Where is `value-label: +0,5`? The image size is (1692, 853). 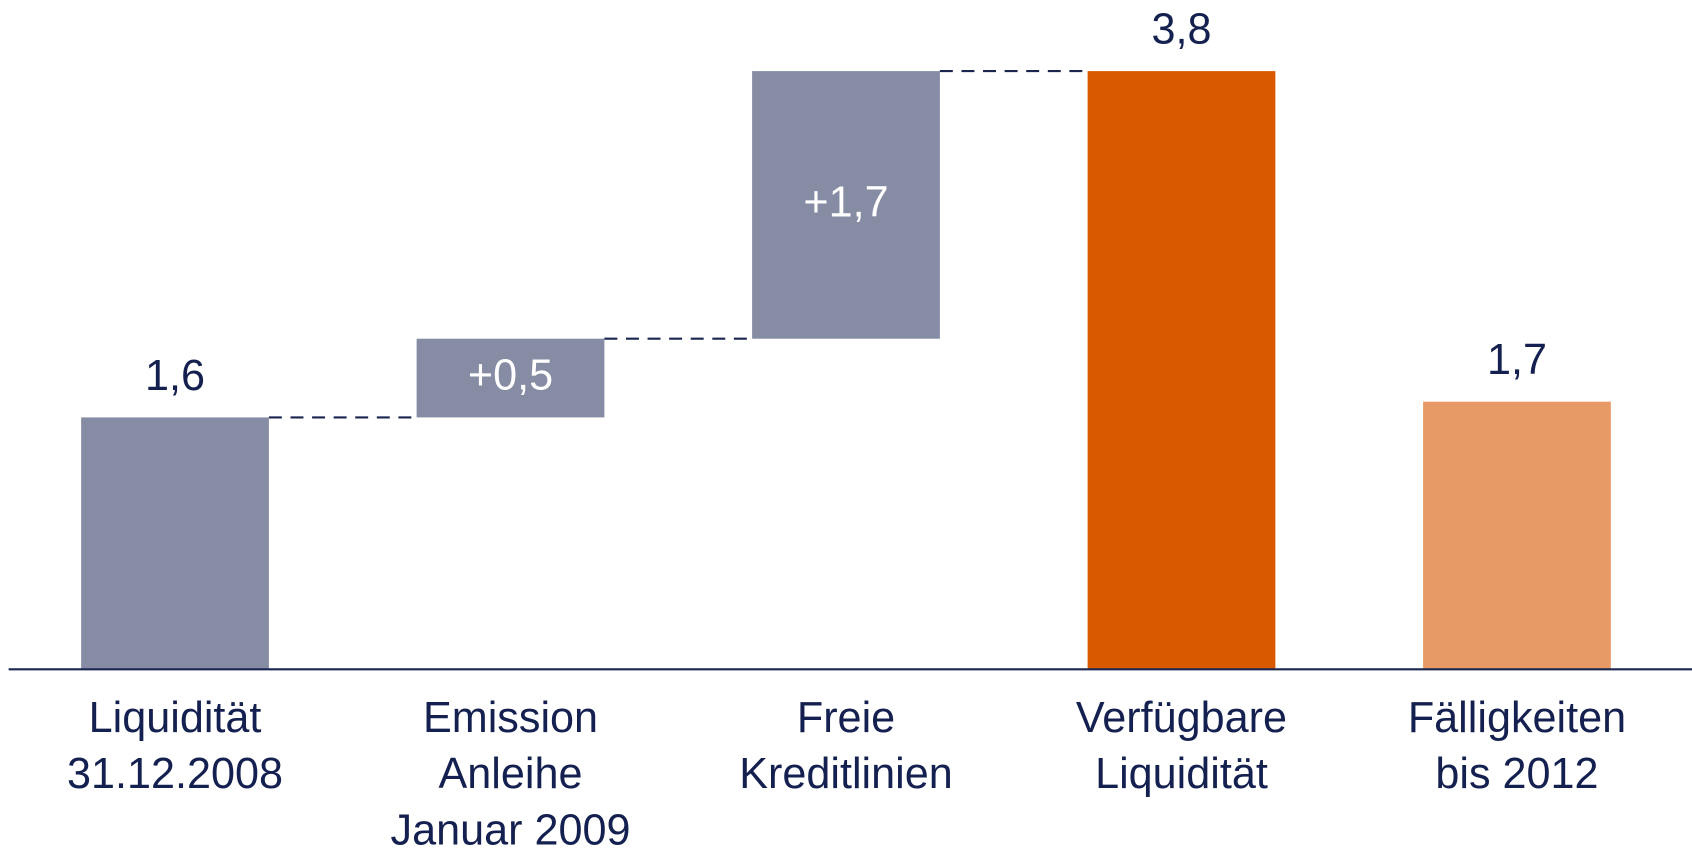 value-label: +0,5 is located at coordinates (510, 375).